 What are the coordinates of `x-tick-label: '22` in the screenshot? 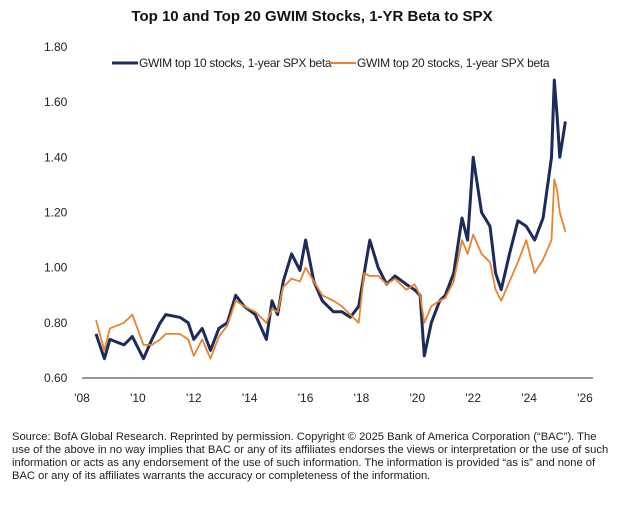 It's located at (473, 398).